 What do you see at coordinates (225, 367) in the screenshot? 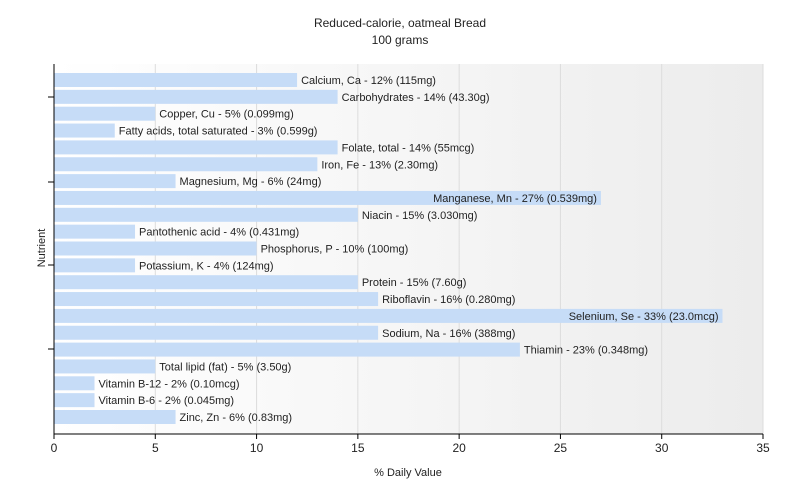
I see `bar-label: Total lipid (fat) - 5% (3.50g)` at bounding box center [225, 367].